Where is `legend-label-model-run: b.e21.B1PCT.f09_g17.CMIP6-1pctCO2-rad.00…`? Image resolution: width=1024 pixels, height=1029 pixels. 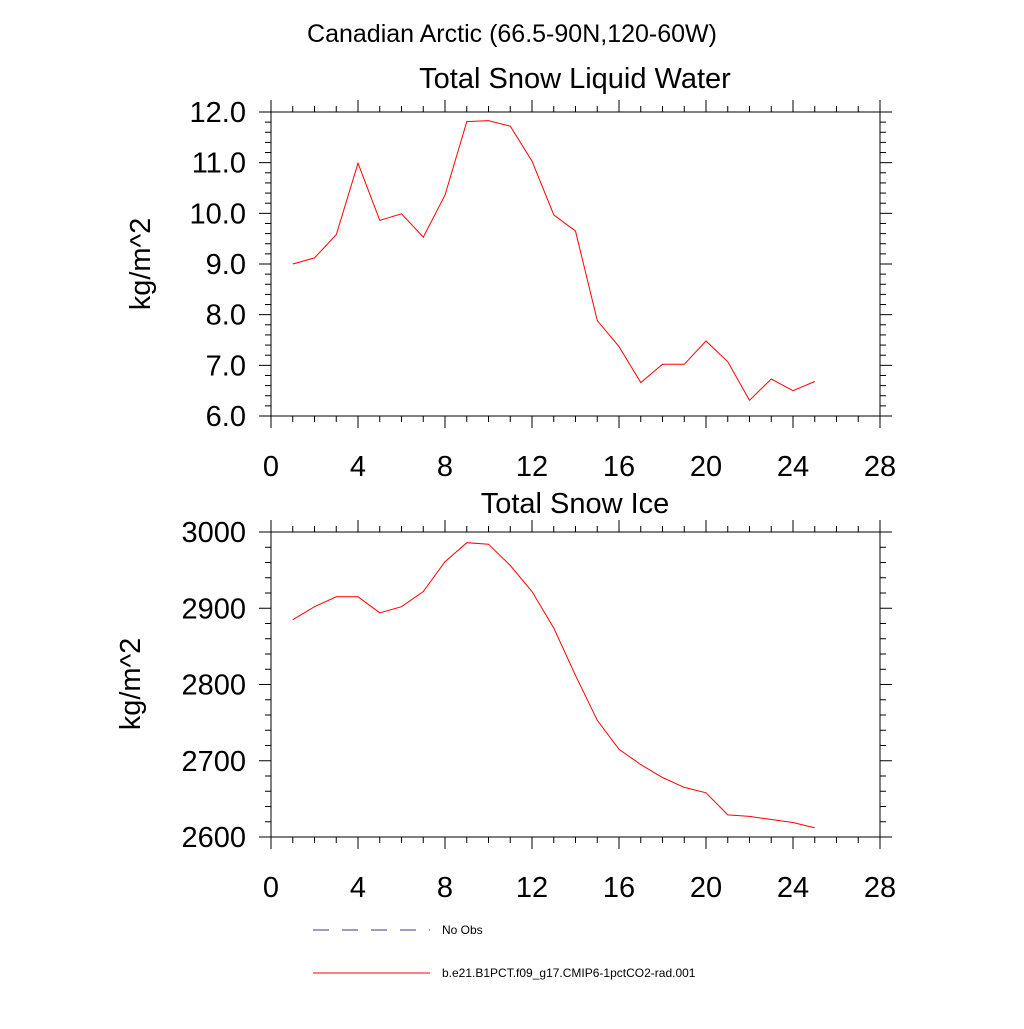 legend-label-model-run: b.e21.B1PCT.f09_g17.CMIP6-1pctCO2-rad.00… is located at coordinates (569, 973).